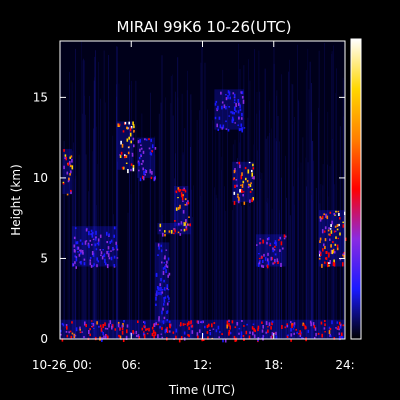 The width and height of the screenshot is (400, 400). I want to click on x-tick-label: 24:, so click(344, 365).